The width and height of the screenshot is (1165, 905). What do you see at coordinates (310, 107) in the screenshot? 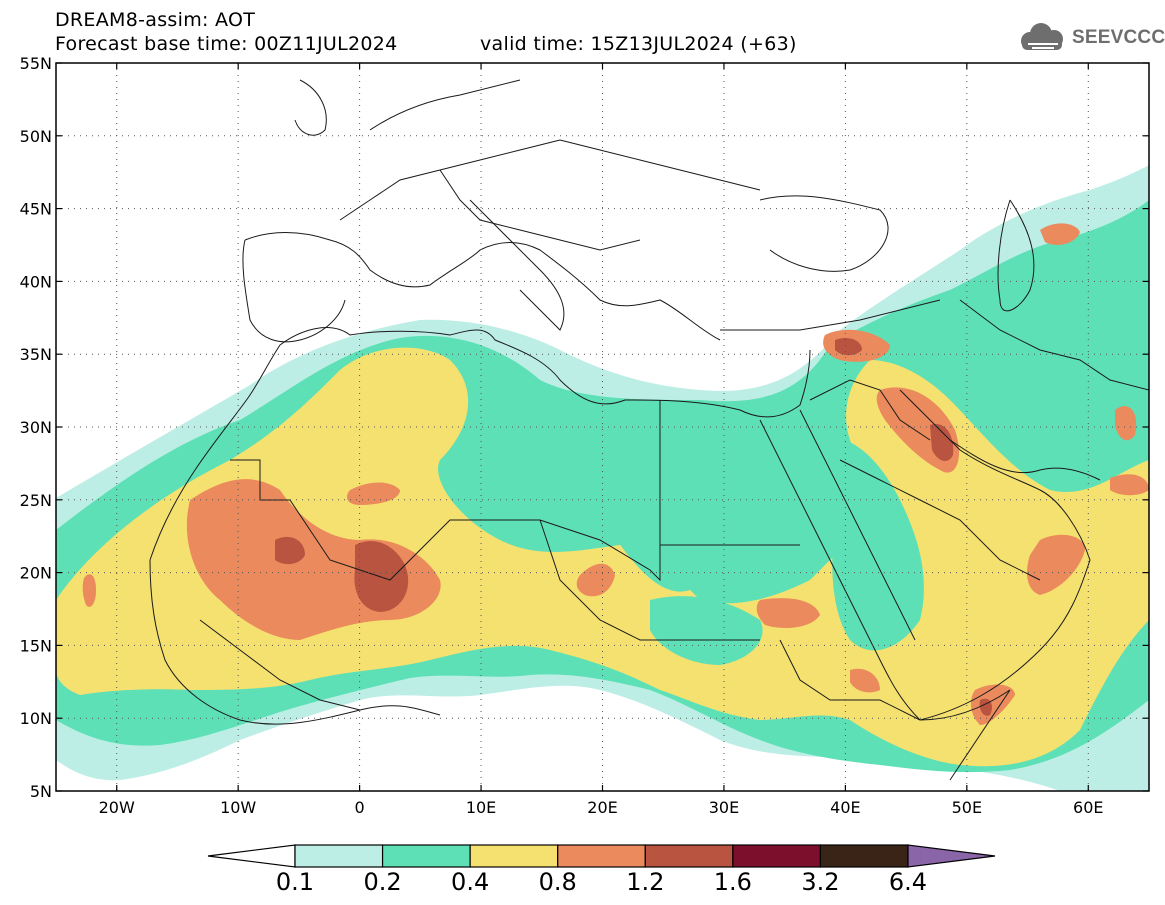
I see `coast-uk` at bounding box center [310, 107].